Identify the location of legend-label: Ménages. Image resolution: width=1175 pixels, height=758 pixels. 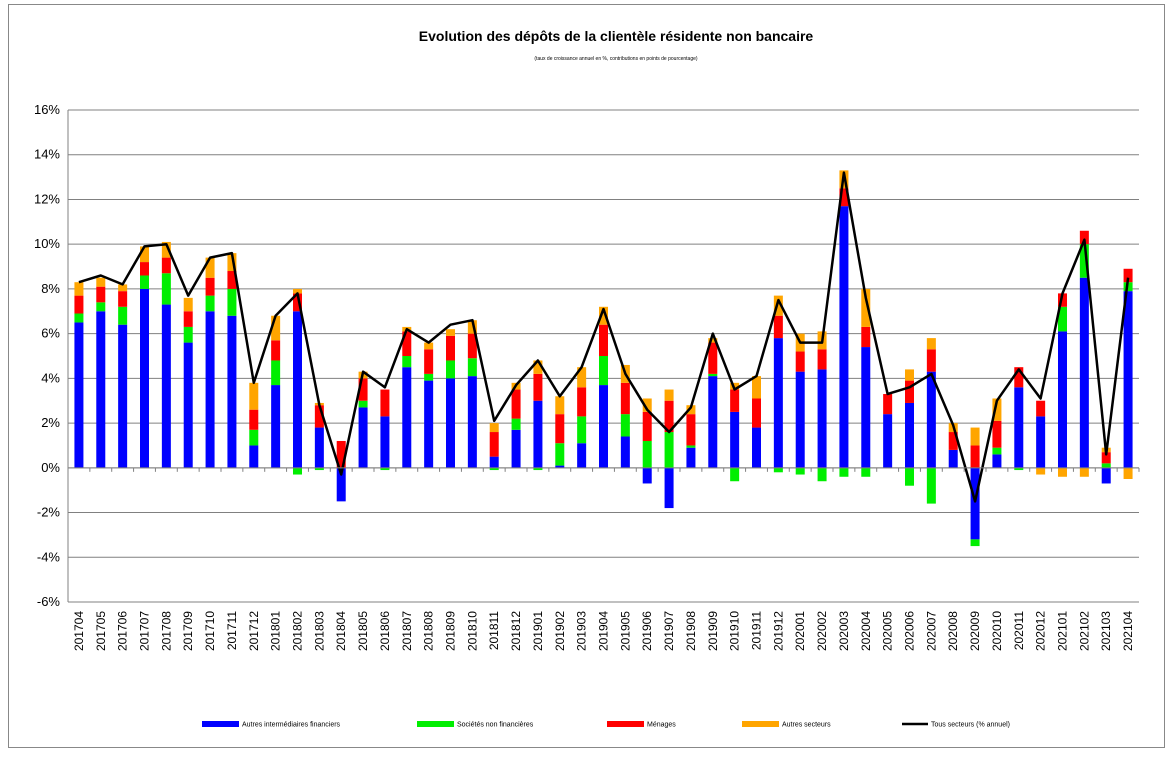
(661, 725).